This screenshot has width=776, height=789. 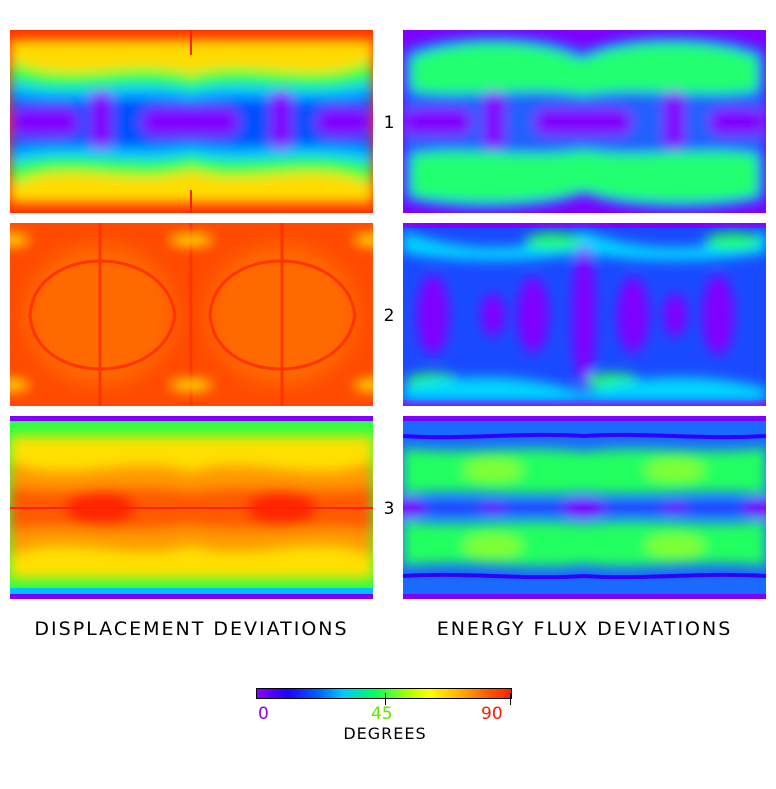 What do you see at coordinates (263, 714) in the screenshot?
I see `colorbar-label-0: 0` at bounding box center [263, 714].